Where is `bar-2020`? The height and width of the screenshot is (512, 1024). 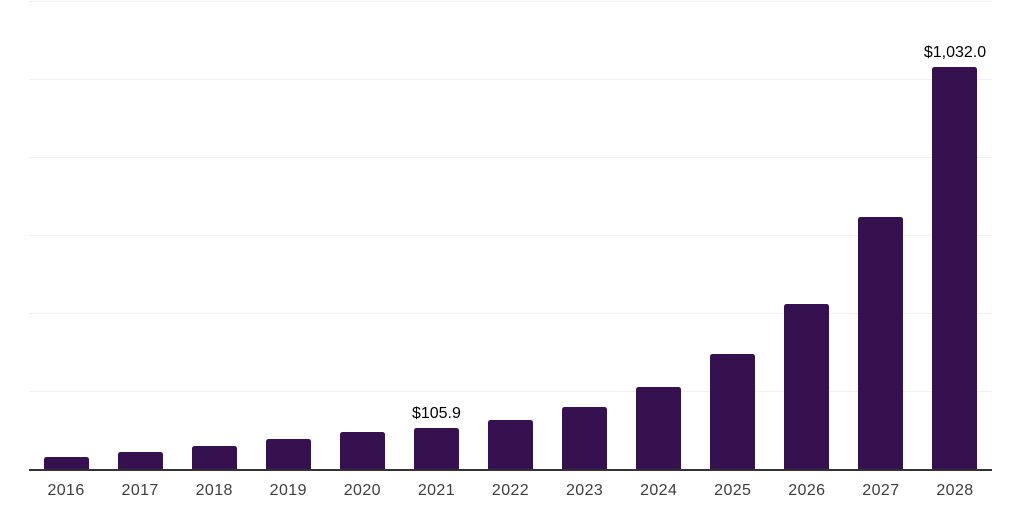
bar-2020 is located at coordinates (362, 450).